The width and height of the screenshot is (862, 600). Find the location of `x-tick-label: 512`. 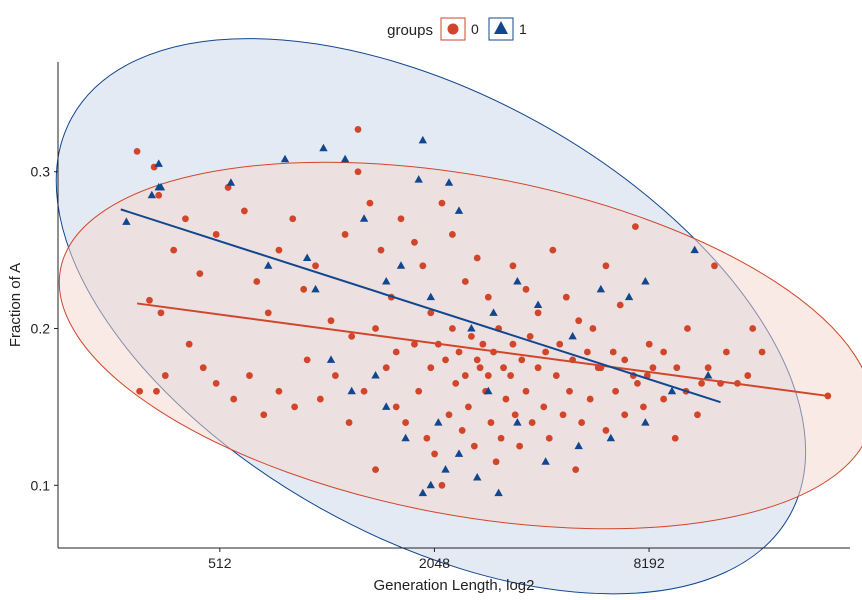

x-tick-label: 512 is located at coordinates (220, 563).